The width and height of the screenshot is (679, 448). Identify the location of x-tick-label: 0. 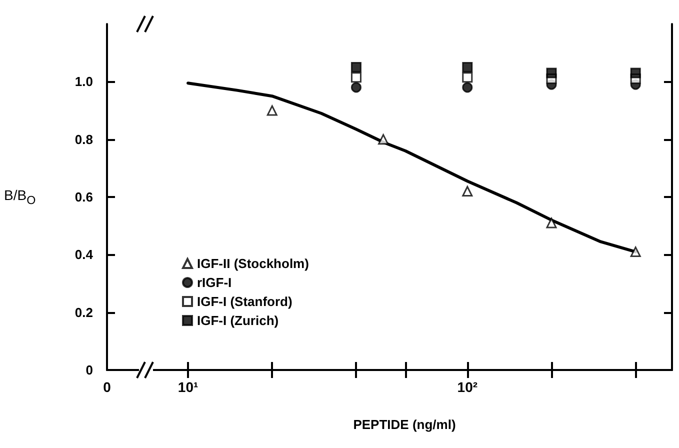
(107, 387).